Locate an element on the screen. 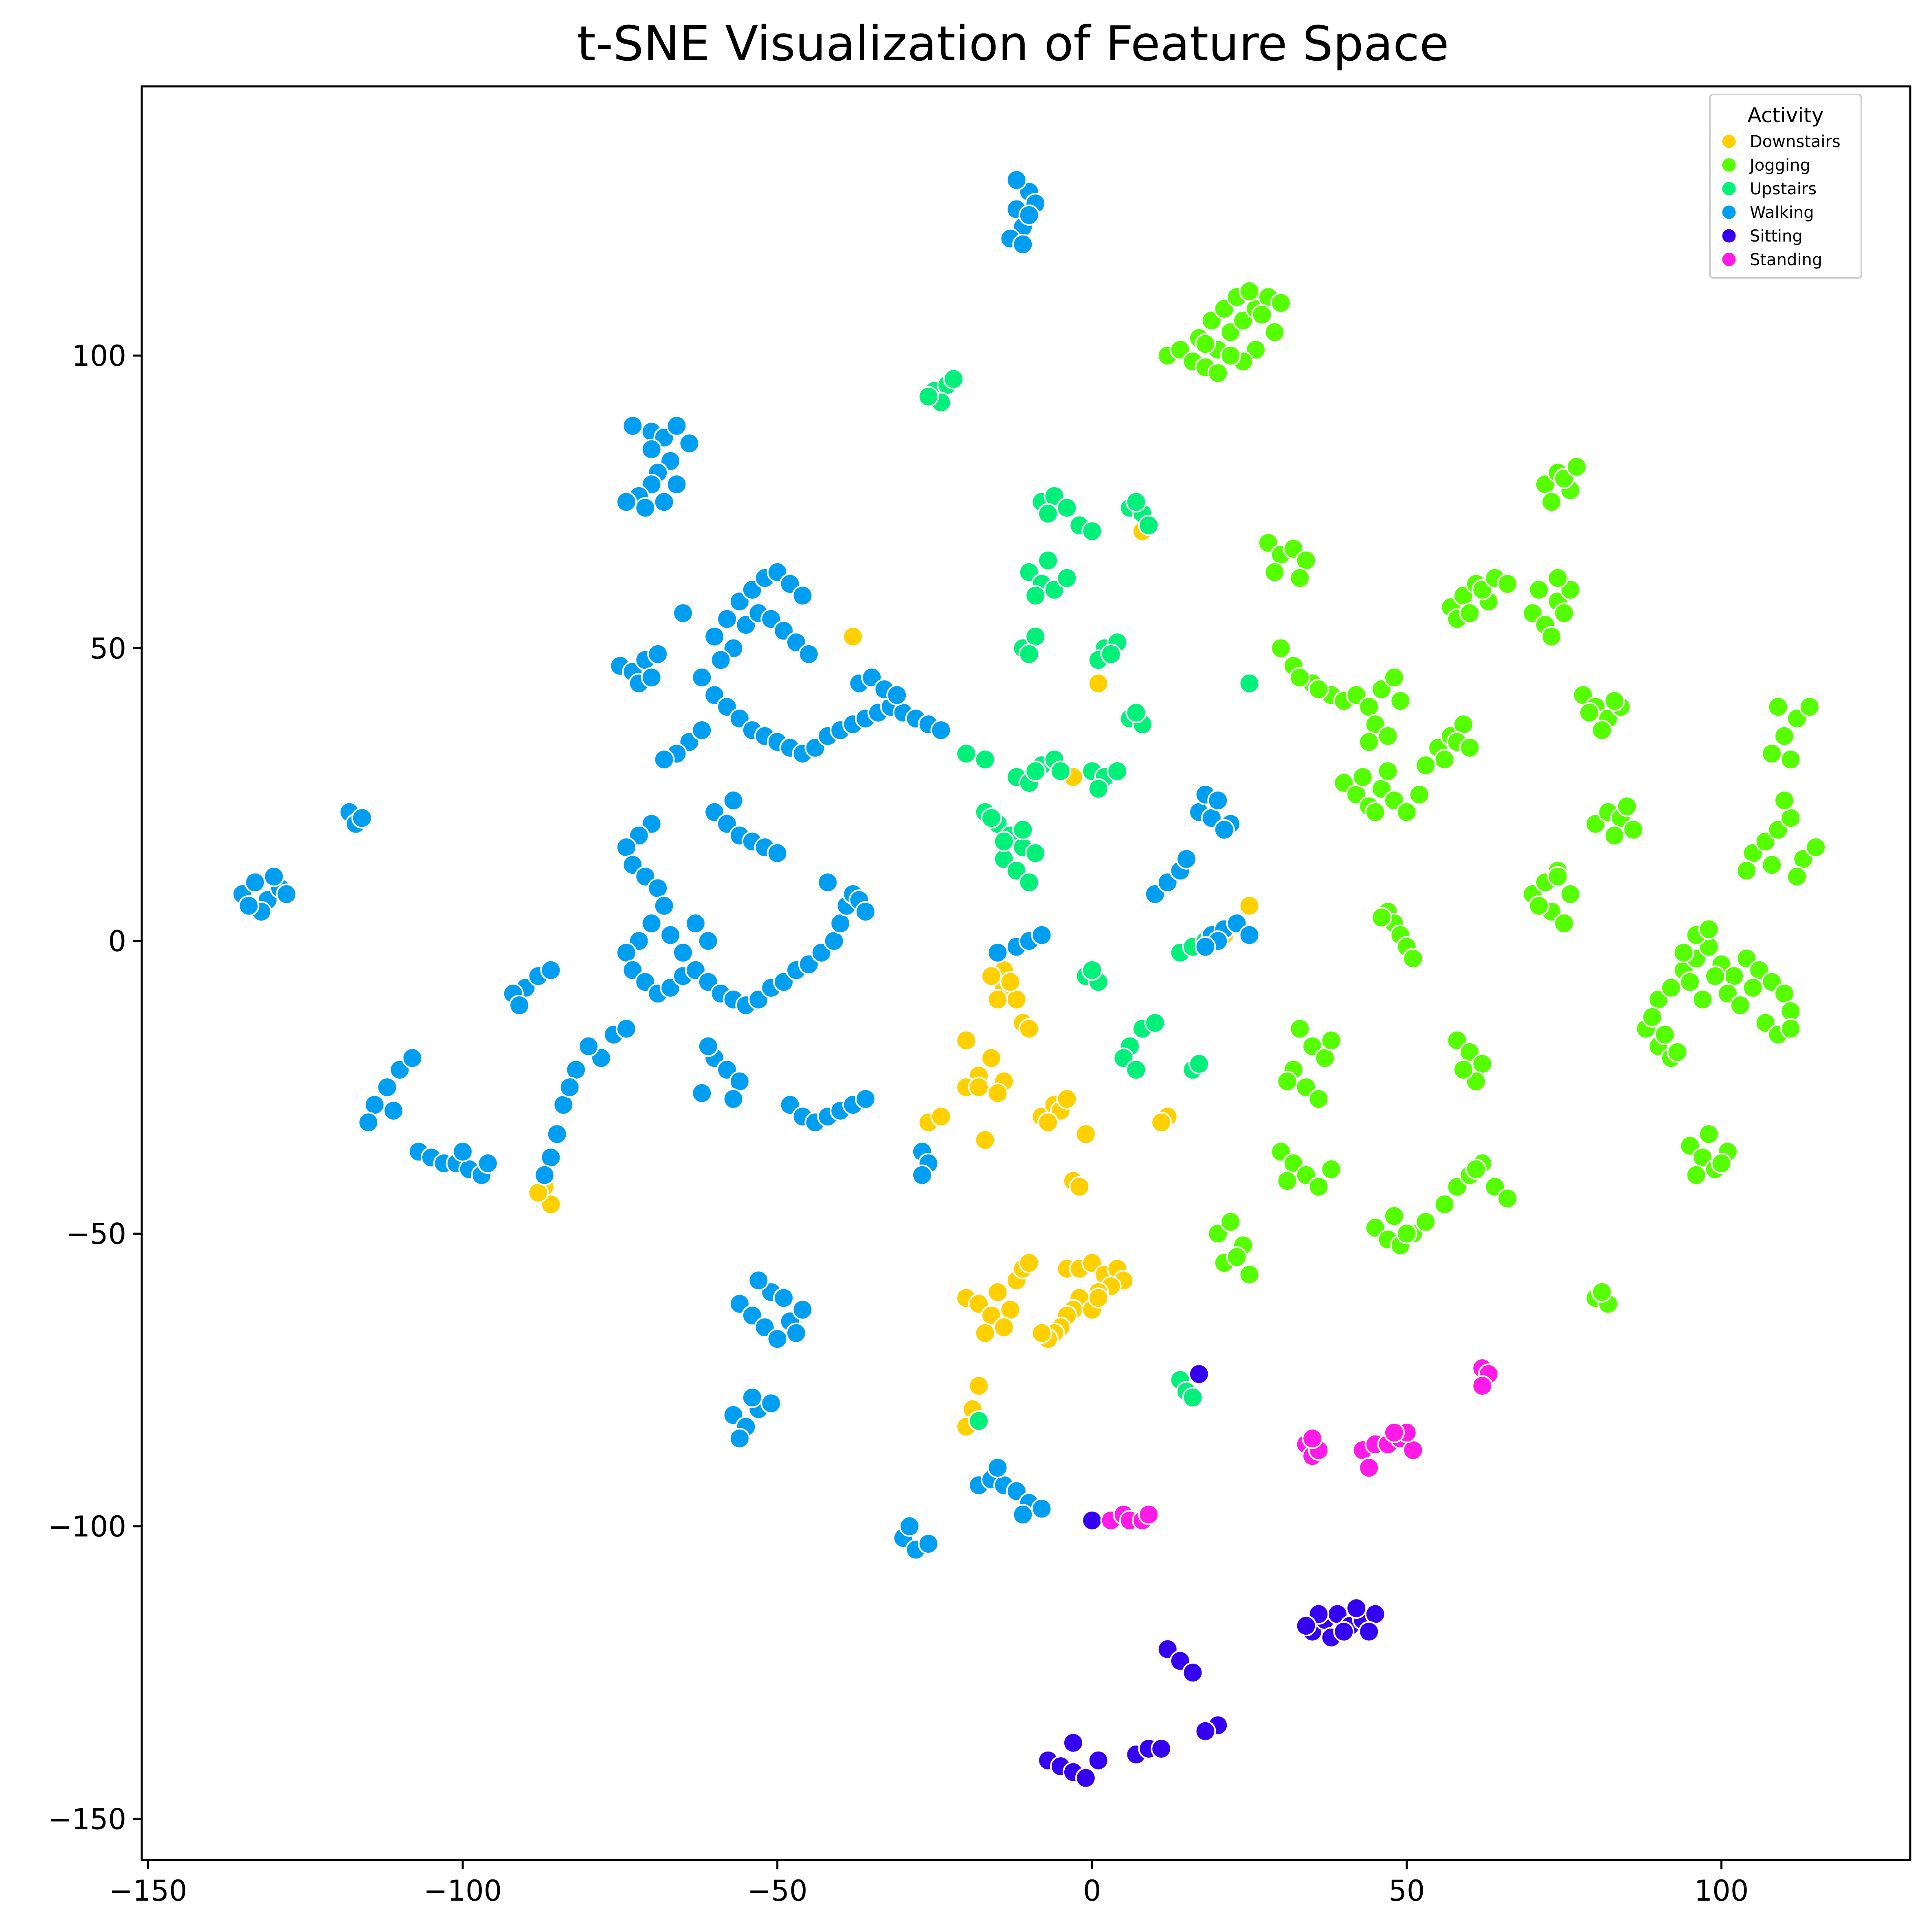  series-standing is located at coordinates (1299, 1444).